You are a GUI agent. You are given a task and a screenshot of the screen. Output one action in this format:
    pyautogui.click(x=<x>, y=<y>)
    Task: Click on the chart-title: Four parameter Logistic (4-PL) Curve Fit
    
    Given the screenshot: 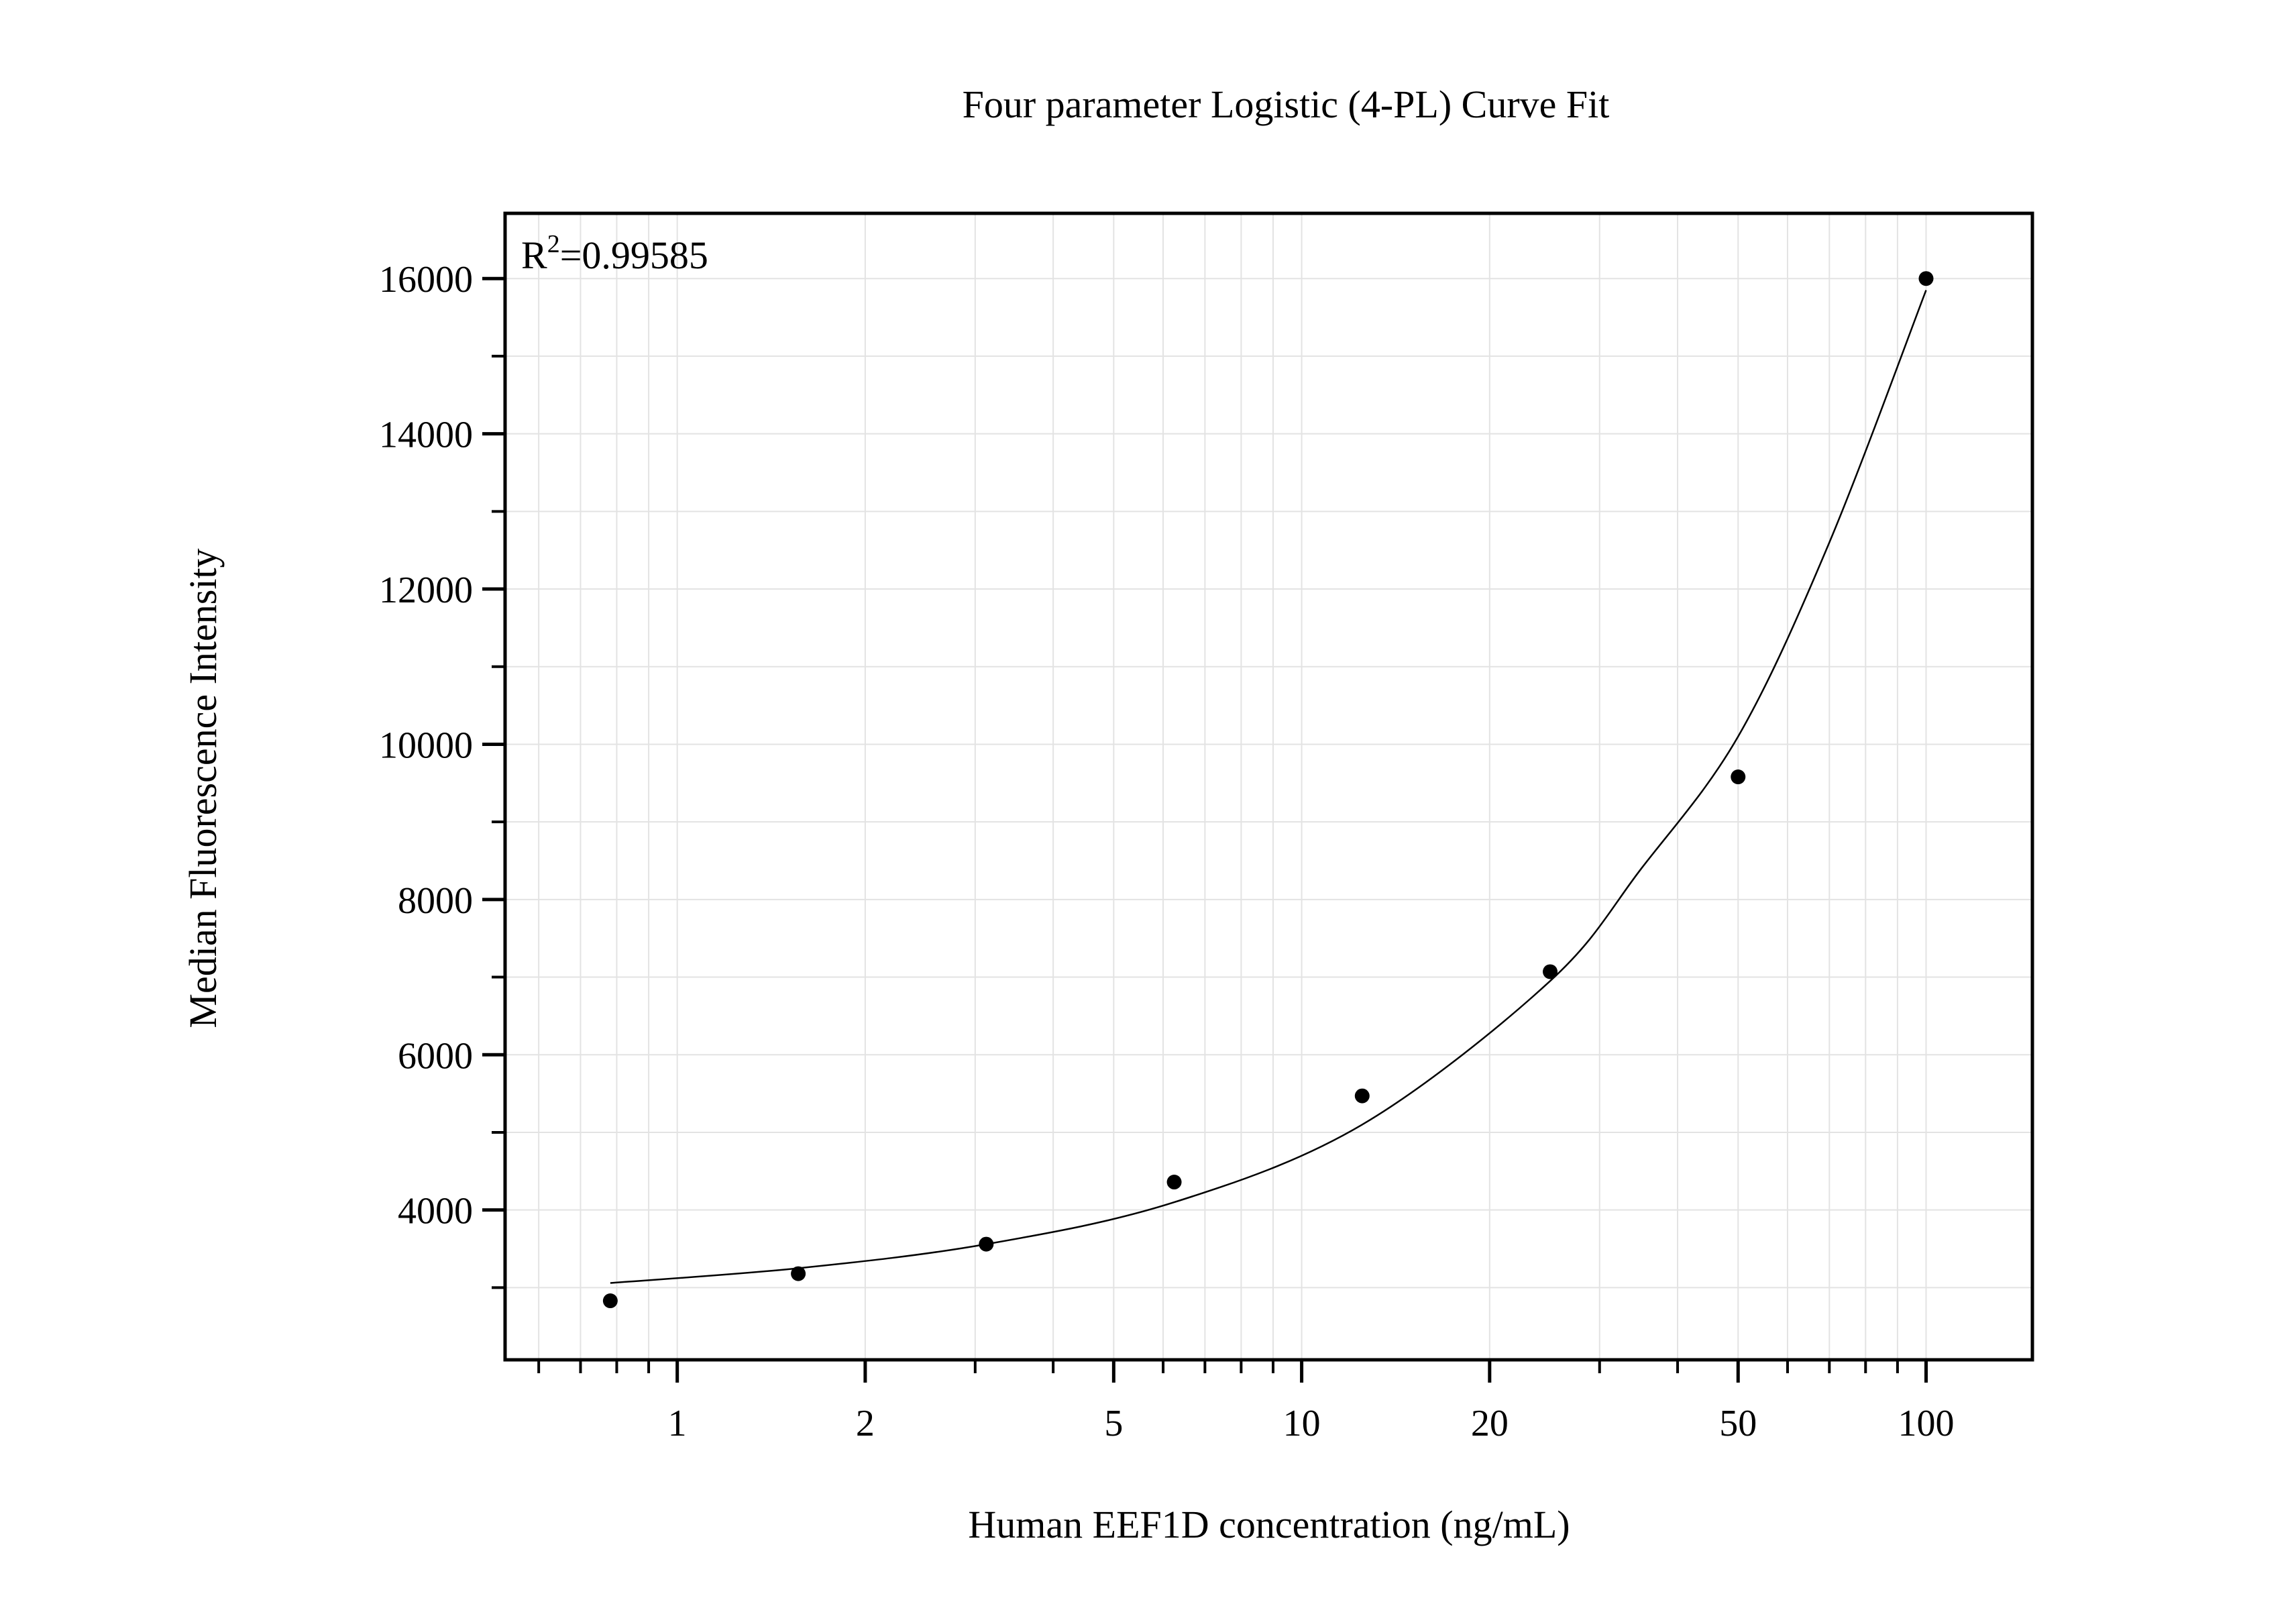 What is the action you would take?
    pyautogui.click(x=1286, y=104)
    